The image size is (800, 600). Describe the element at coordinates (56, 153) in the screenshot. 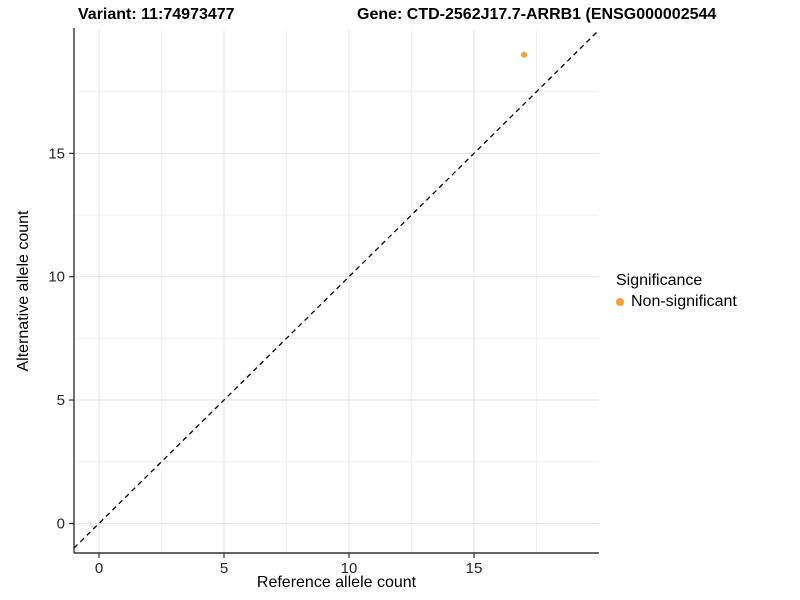

I see `y-tick-label: 15` at that location.